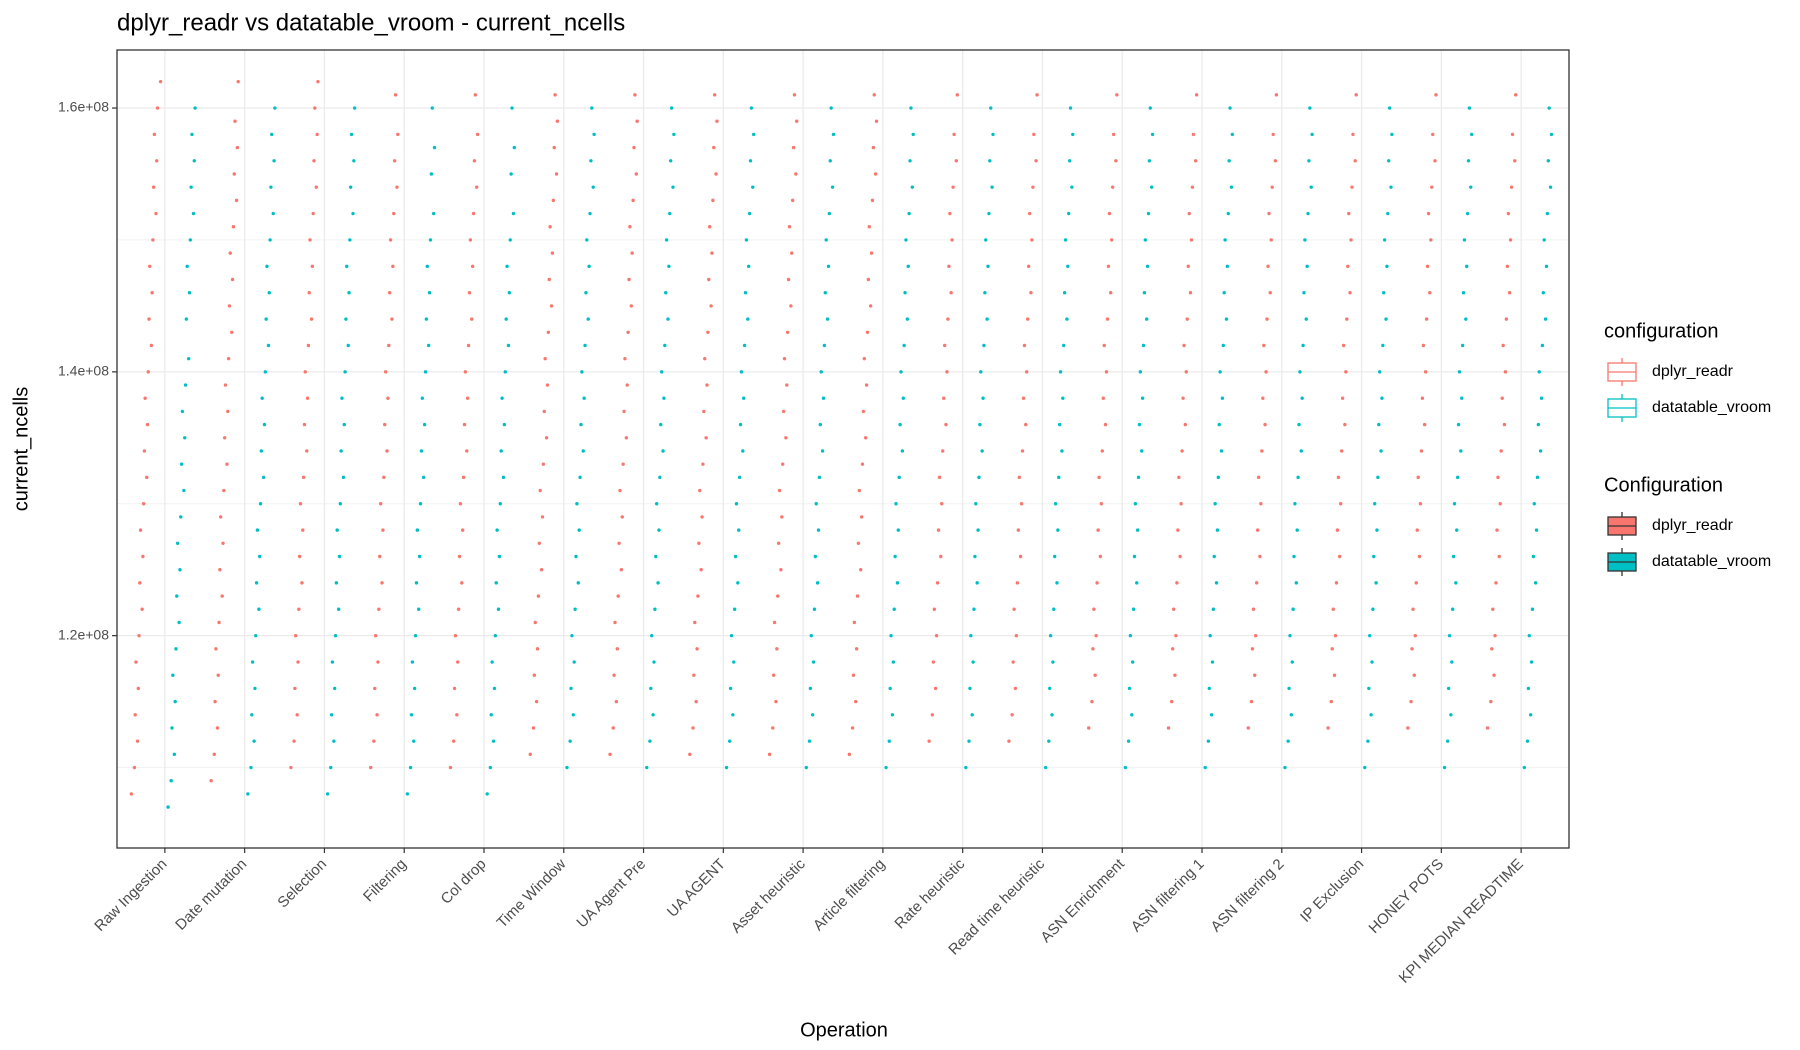 The height and width of the screenshot is (1050, 1800). What do you see at coordinates (83, 371) in the screenshot?
I see `y-tick-label: 1.4e+08` at bounding box center [83, 371].